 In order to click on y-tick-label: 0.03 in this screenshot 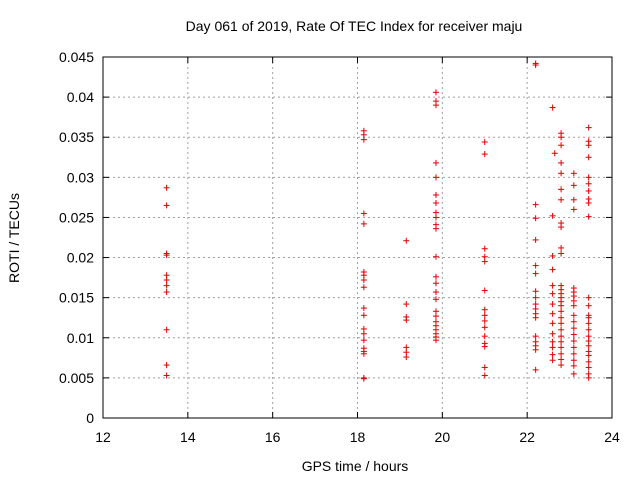, I will do `click(80, 177)`.